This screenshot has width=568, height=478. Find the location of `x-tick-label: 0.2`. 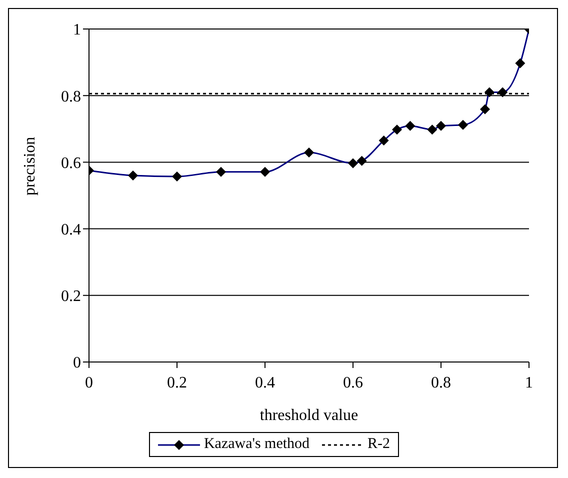

x-tick-label: 0.2 is located at coordinates (177, 383).